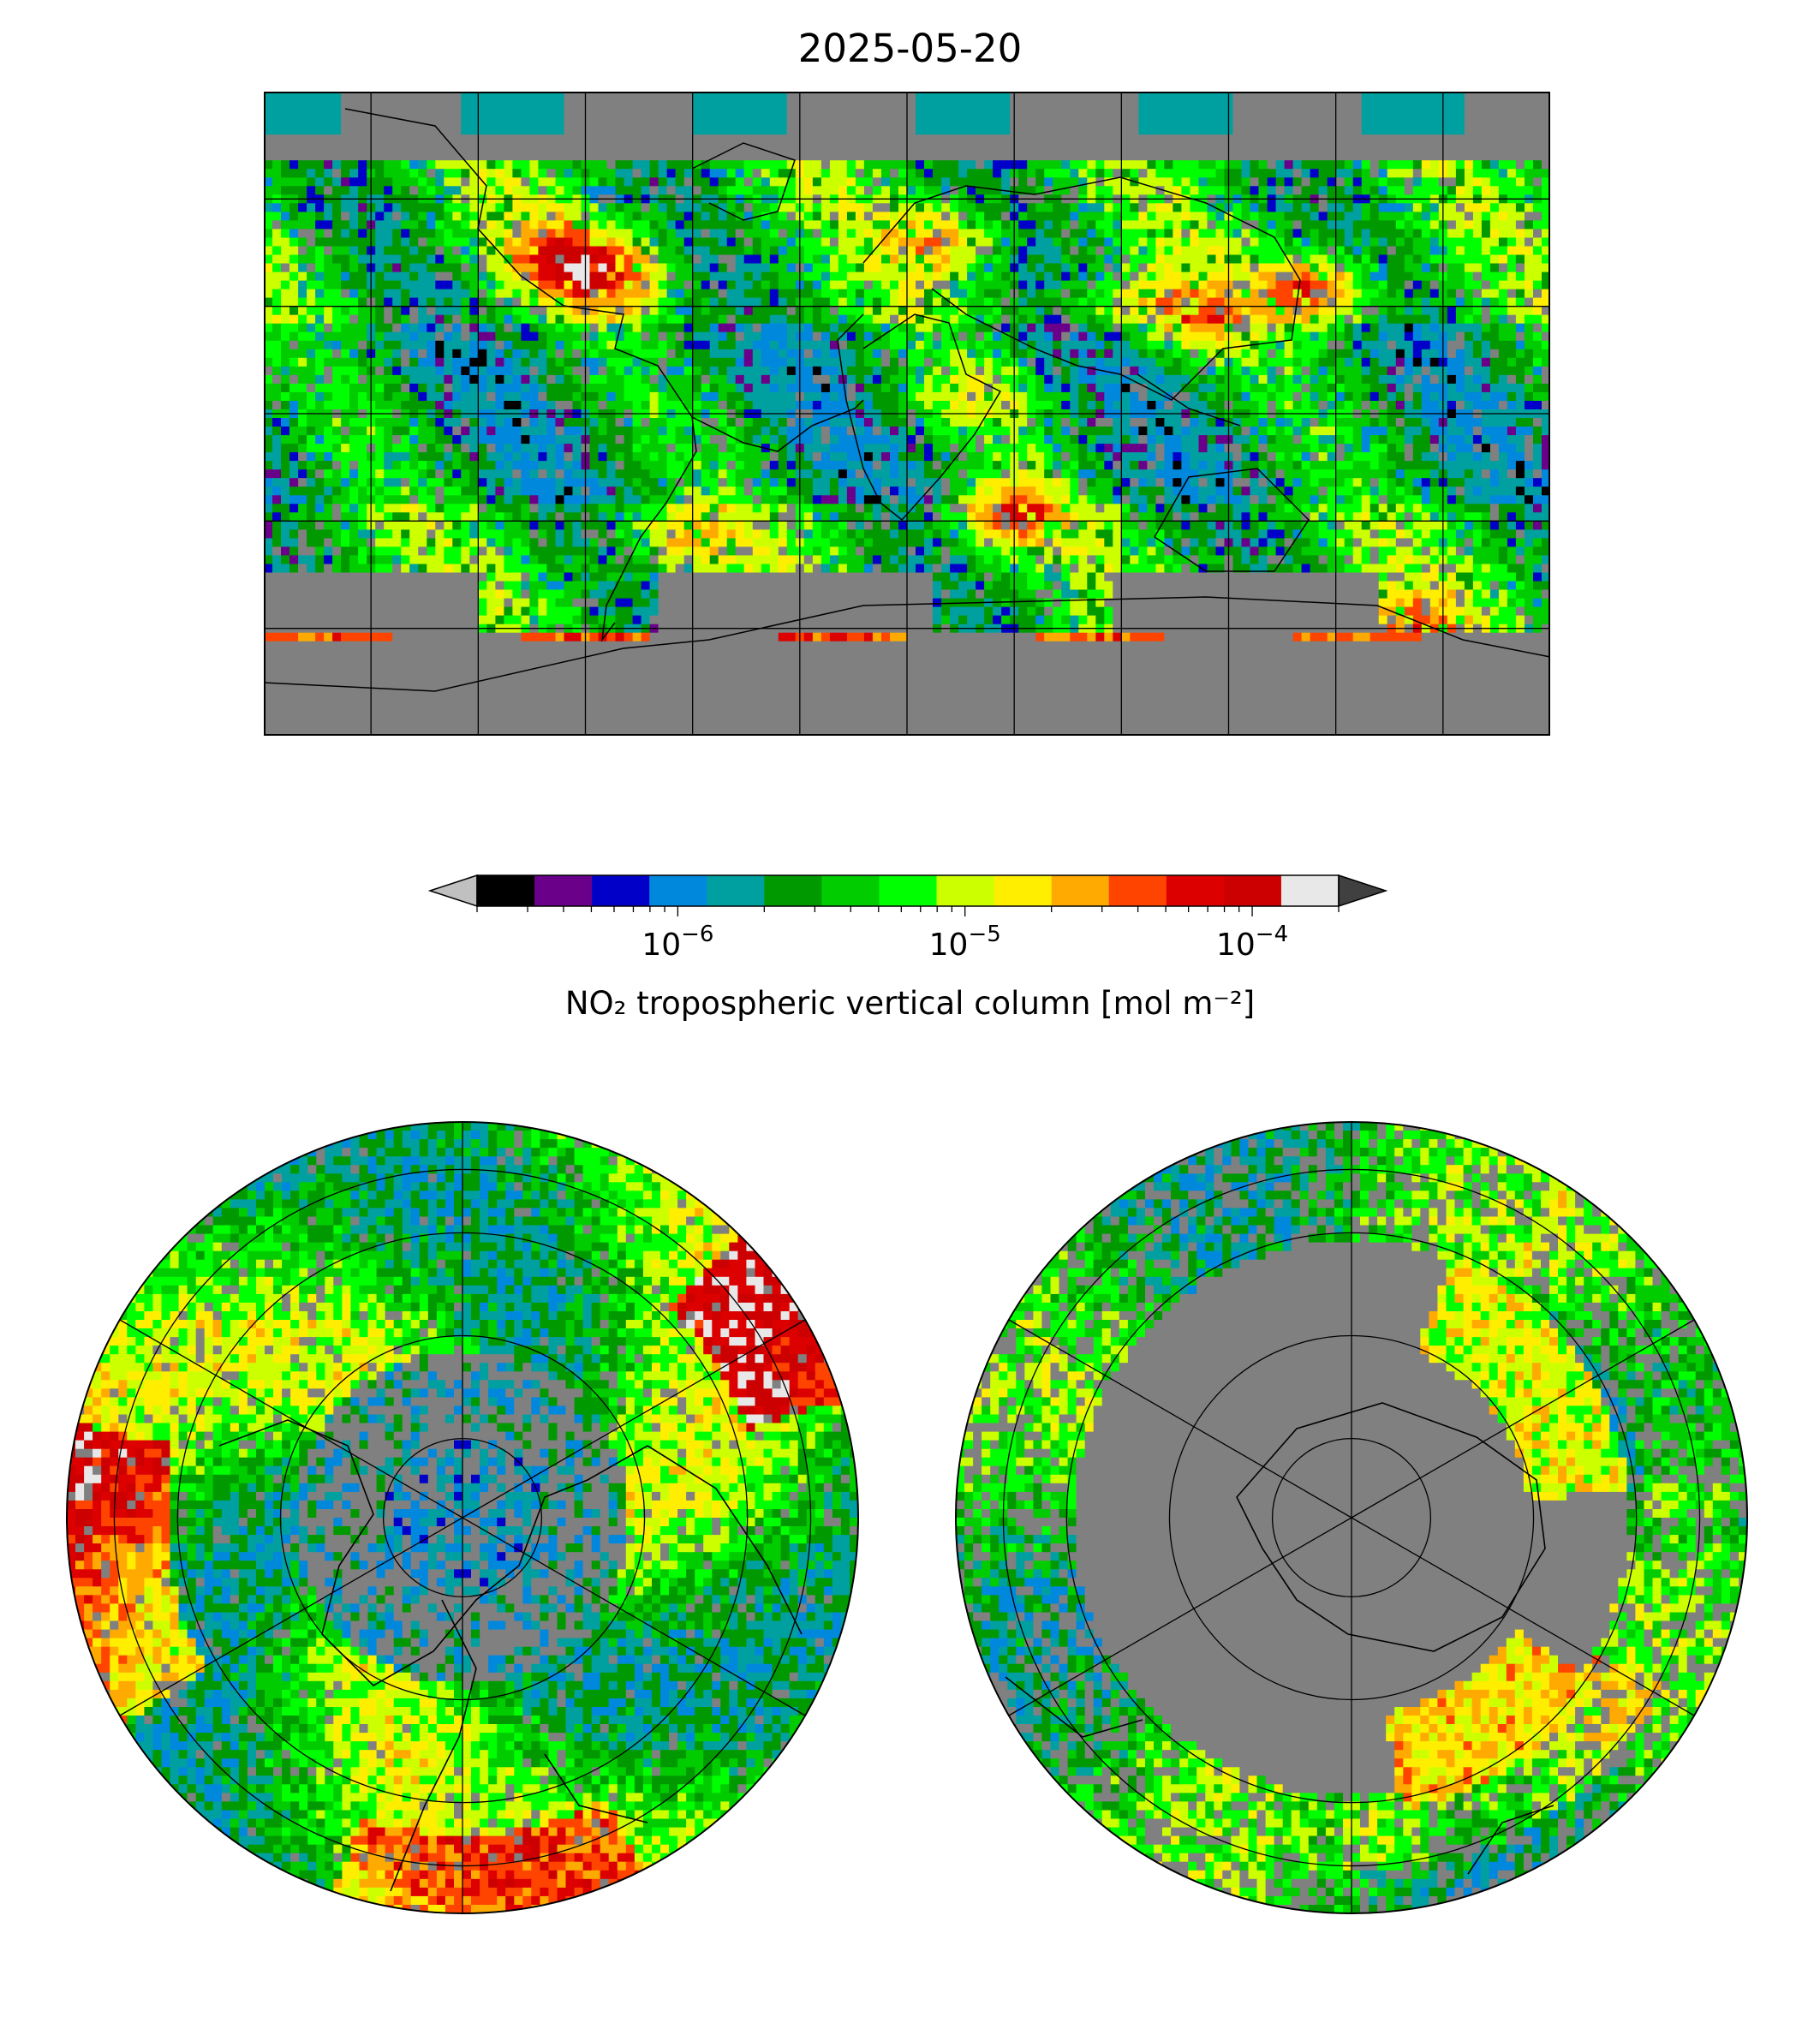 The image size is (1820, 2023). Describe the element at coordinates (908, 911) in the screenshot. I see `colorbar-minor-ticks` at that location.